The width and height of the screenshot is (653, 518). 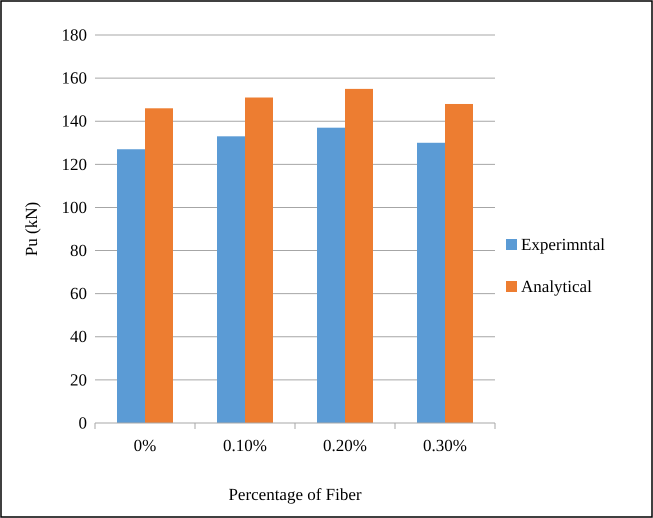 I want to click on legend-label: Experimntal, so click(x=563, y=244).